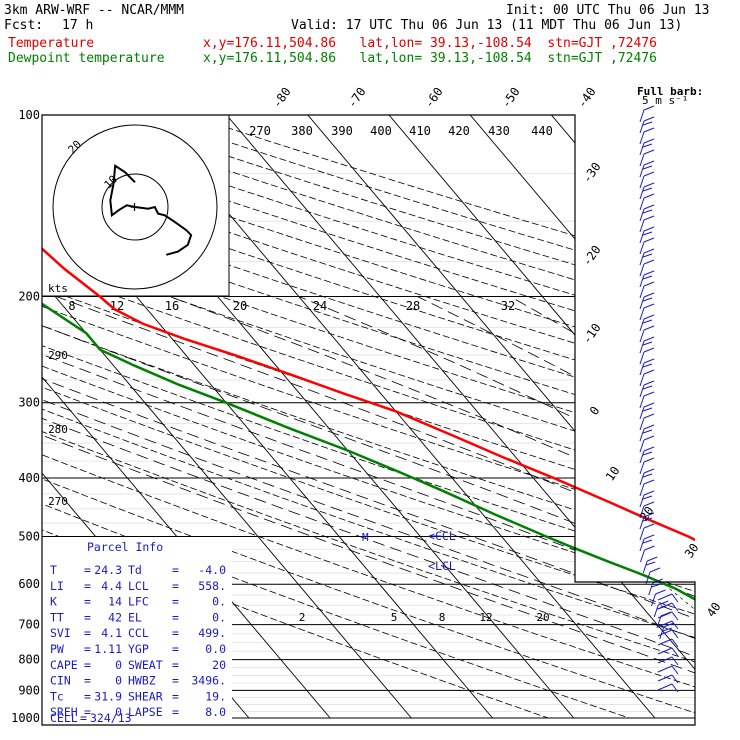 The width and height of the screenshot is (740, 740). Describe the element at coordinates (29, 297) in the screenshot. I see `pressure-label-200: 200` at that location.